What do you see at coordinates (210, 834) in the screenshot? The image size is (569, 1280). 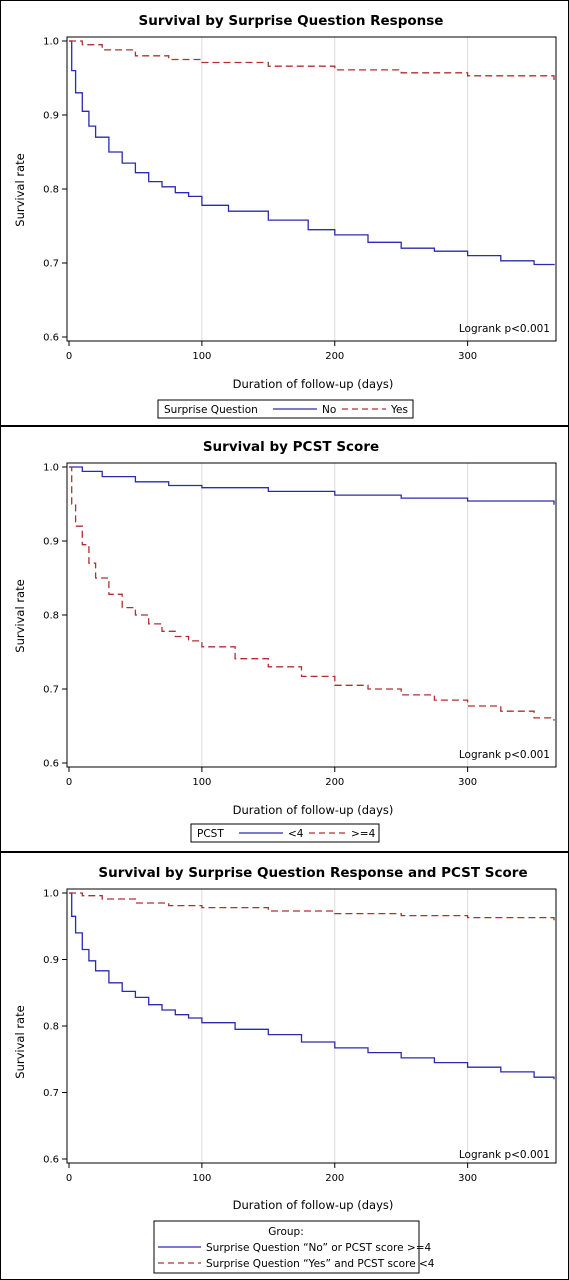 I see `legend-title: PCST` at bounding box center [210, 834].